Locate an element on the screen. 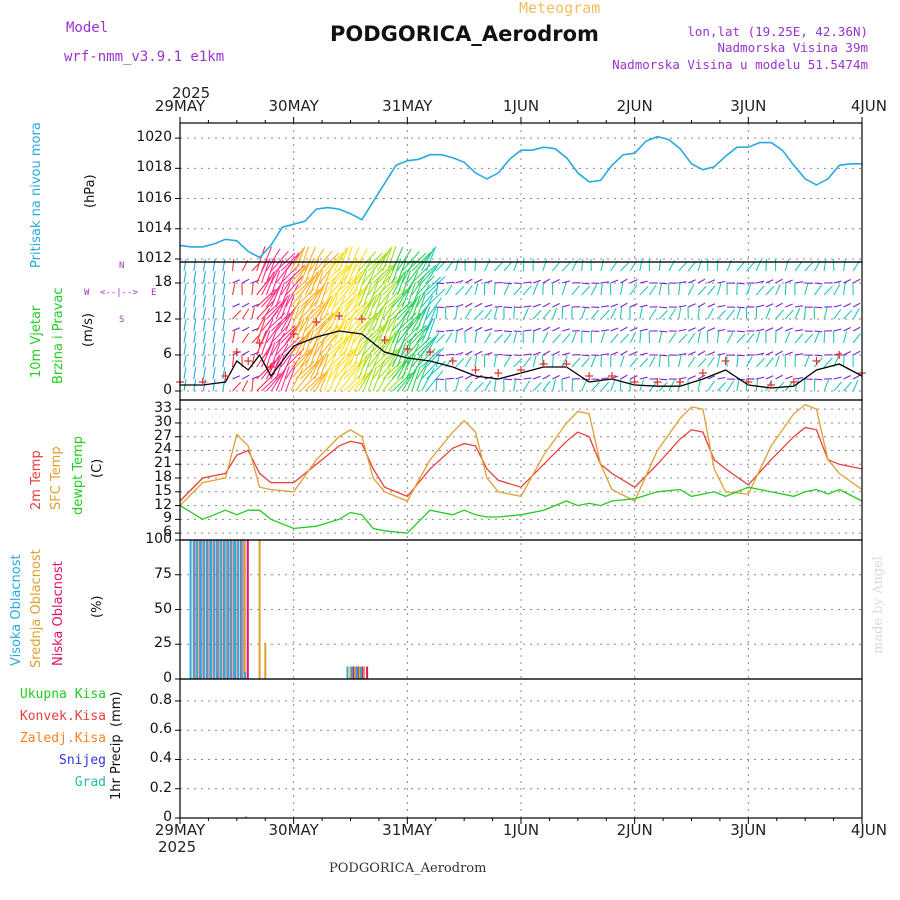 This screenshot has height=900, width=900. wind-tick-label: 12 is located at coordinates (163, 318).